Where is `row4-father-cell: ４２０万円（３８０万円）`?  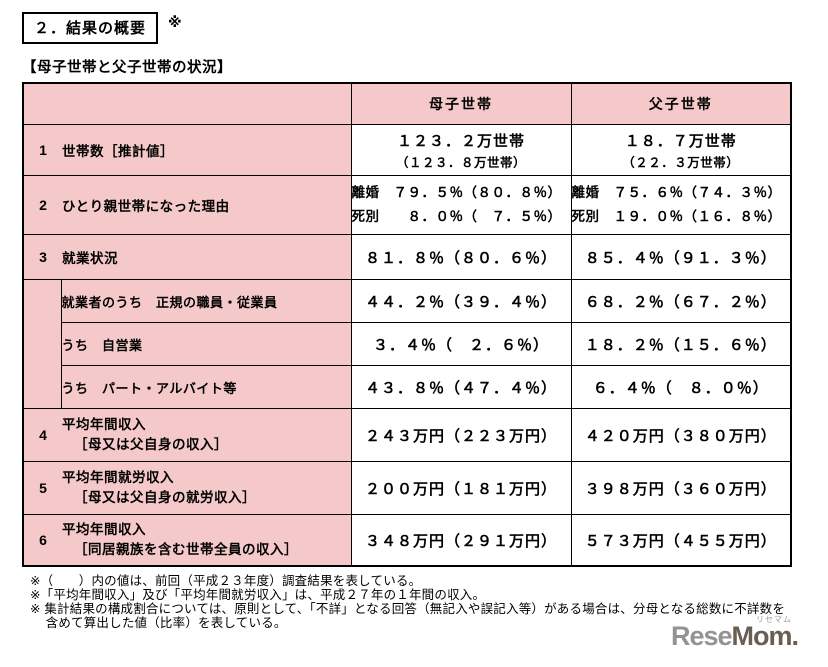 row4-father-cell: ４２０万円（３８０万円） is located at coordinates (681, 435).